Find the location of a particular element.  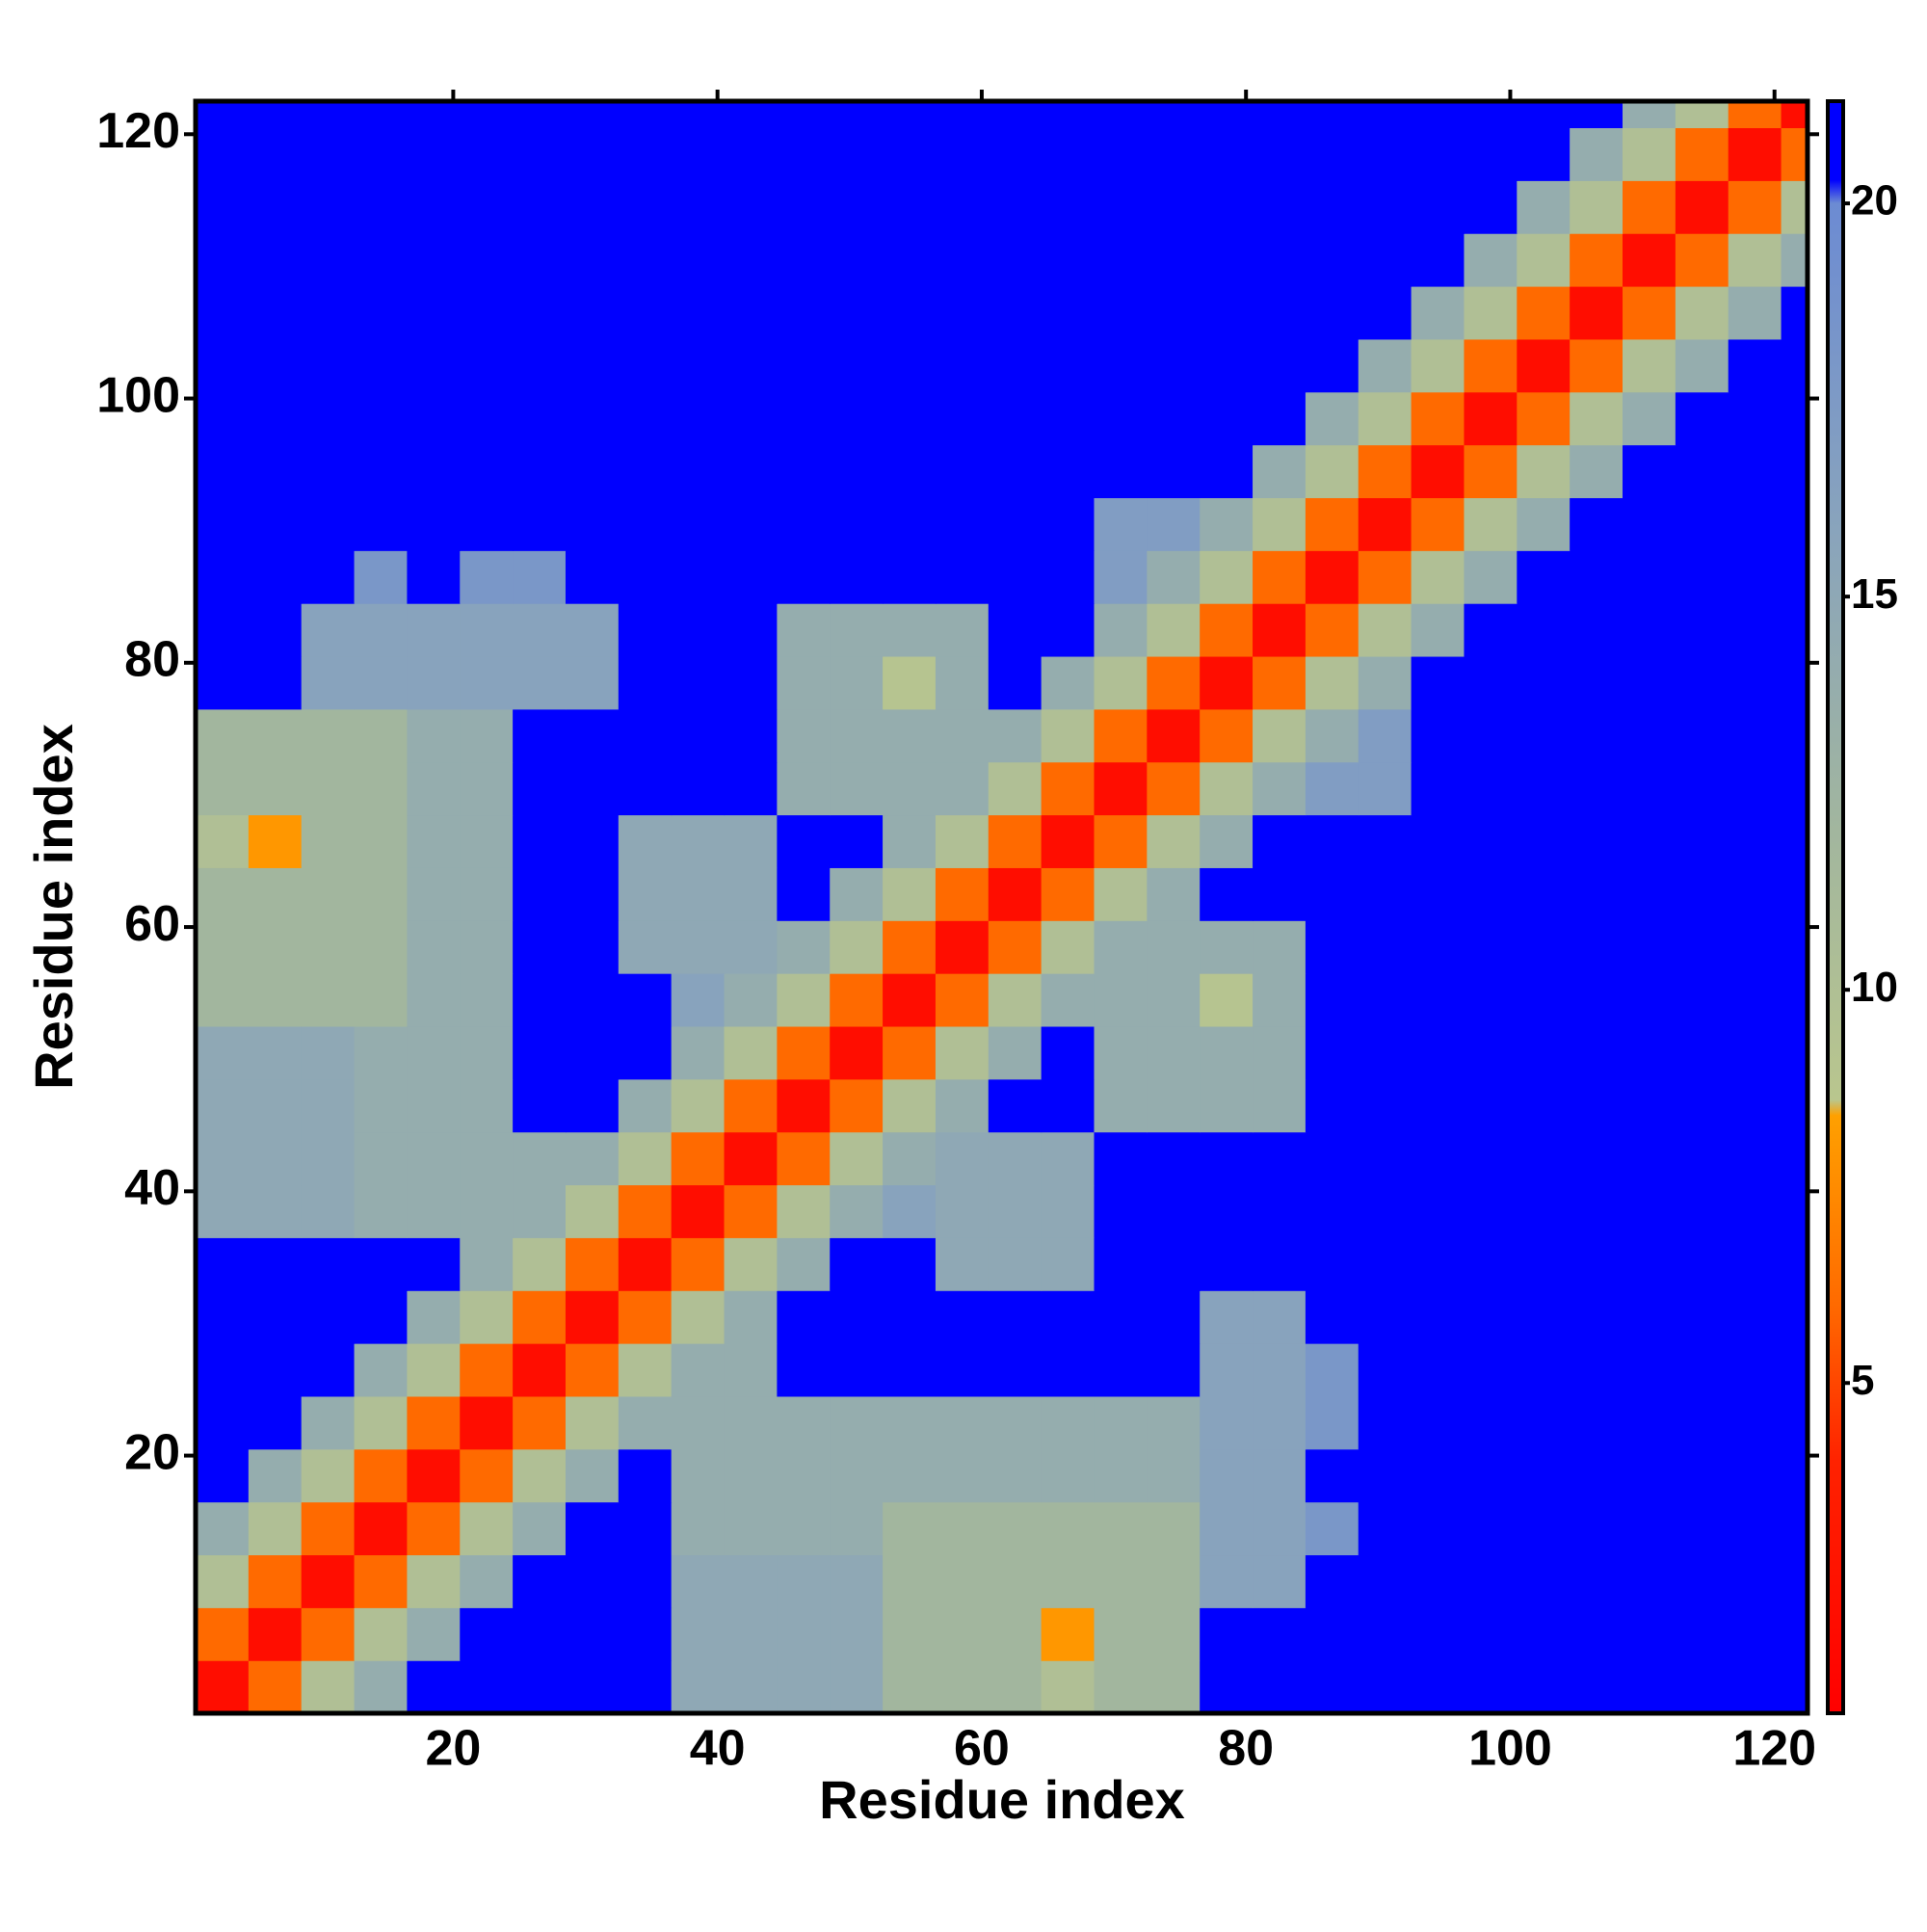

y-tick-label: 20 is located at coordinates (152, 1452).